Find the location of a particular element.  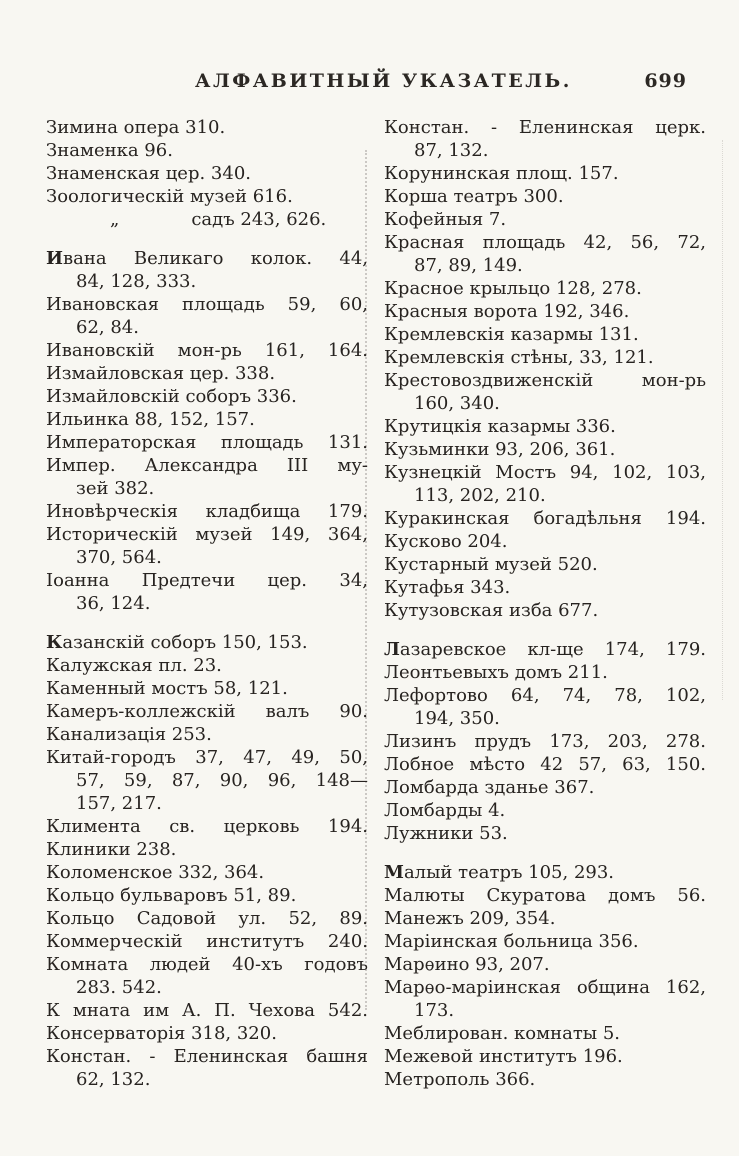

index-line: Констан. - Еленинская церк. is located at coordinates (545, 127).